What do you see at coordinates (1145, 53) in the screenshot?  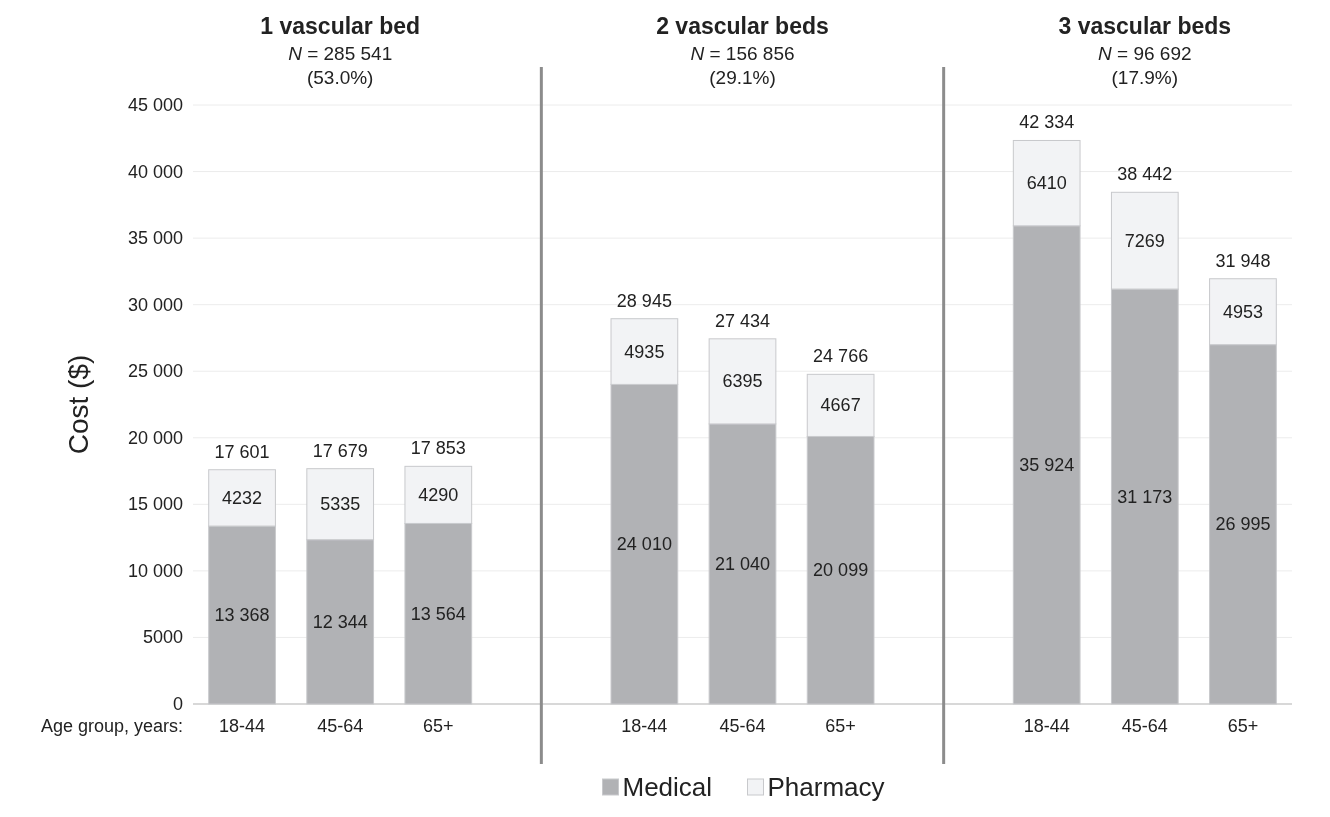 I see `text: N = 96 692` at bounding box center [1145, 53].